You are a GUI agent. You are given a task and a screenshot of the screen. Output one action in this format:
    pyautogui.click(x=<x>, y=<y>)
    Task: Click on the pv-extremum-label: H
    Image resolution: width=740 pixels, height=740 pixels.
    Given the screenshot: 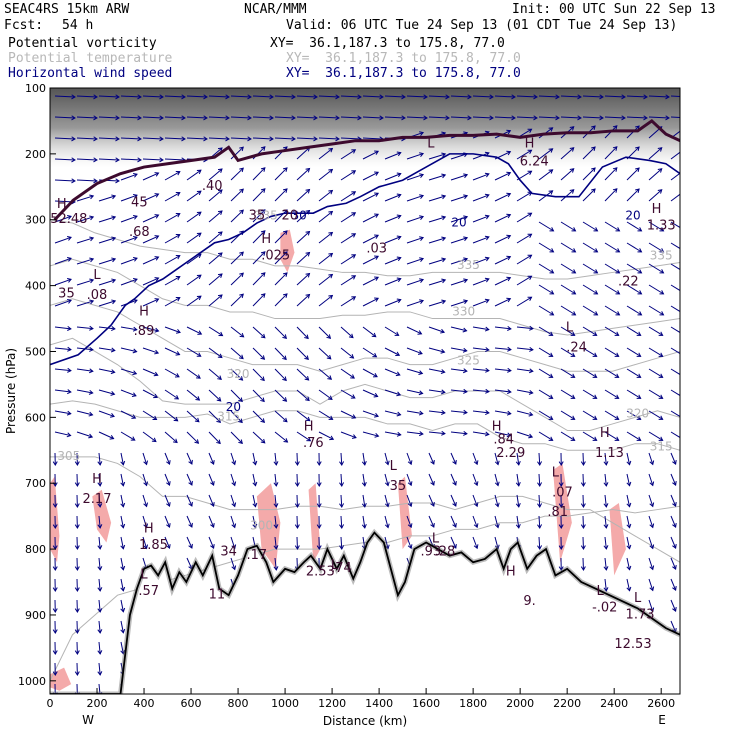 What is the action you would take?
    pyautogui.click(x=309, y=427)
    